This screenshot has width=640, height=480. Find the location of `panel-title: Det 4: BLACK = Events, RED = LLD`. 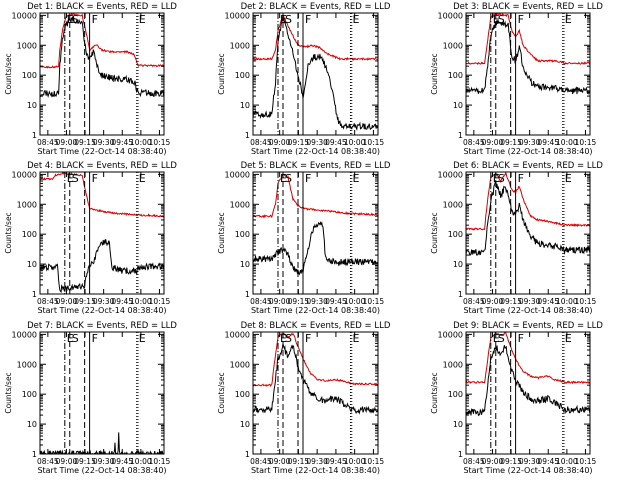

panel-title: Det 4: BLACK = Events, RED = LLD is located at coordinates (102, 166).